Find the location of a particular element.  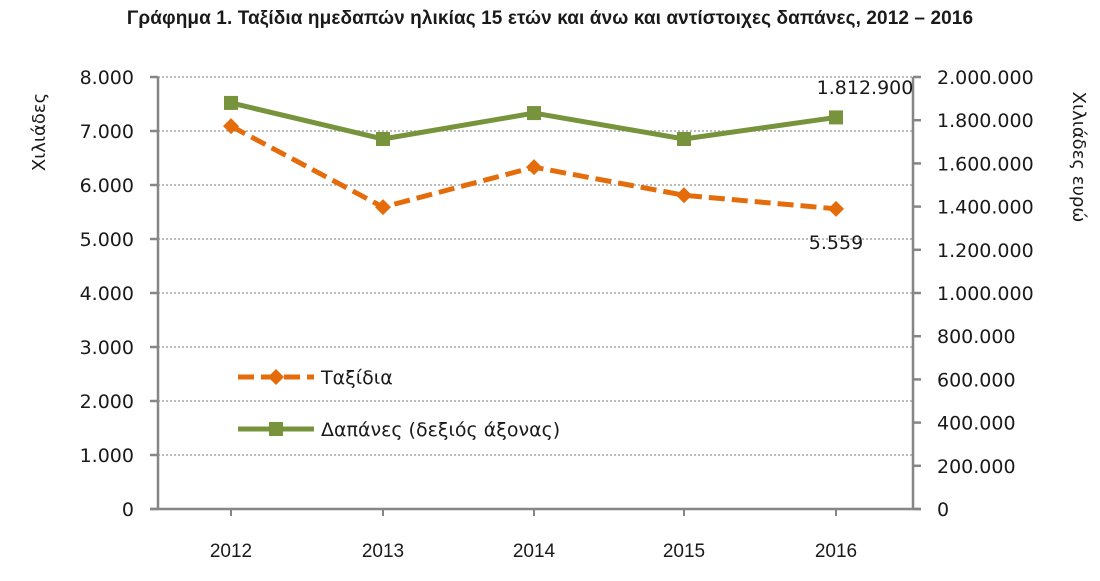

series-trips is located at coordinates (533, 167).